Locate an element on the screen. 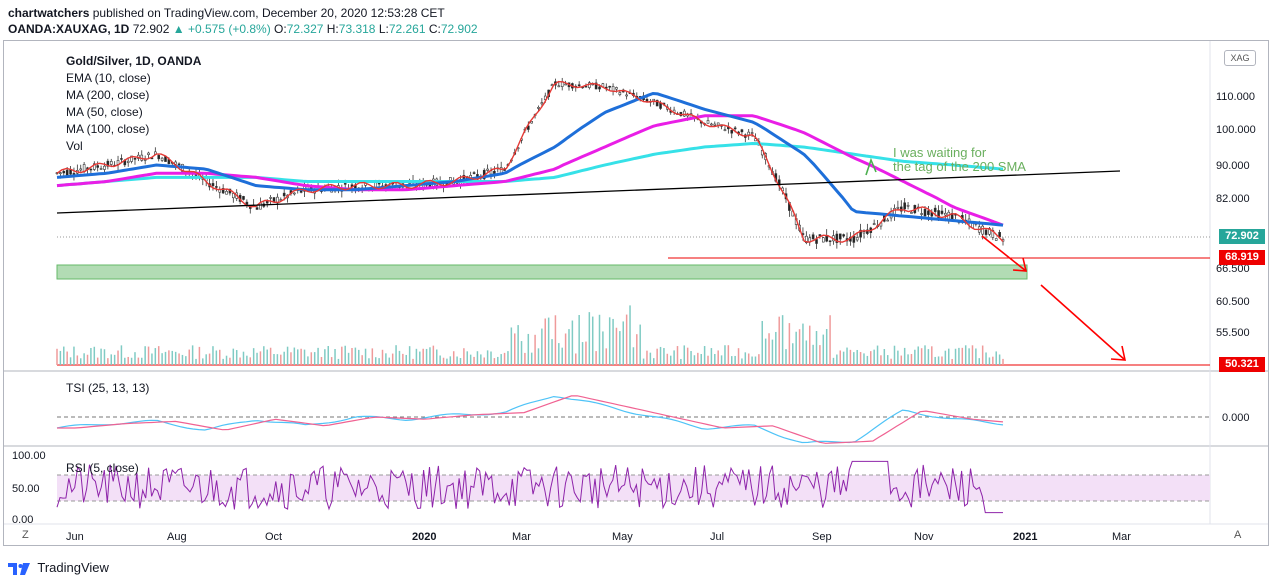 The width and height of the screenshot is (1274, 586). tsi-tick: 0.000 is located at coordinates (1236, 418).